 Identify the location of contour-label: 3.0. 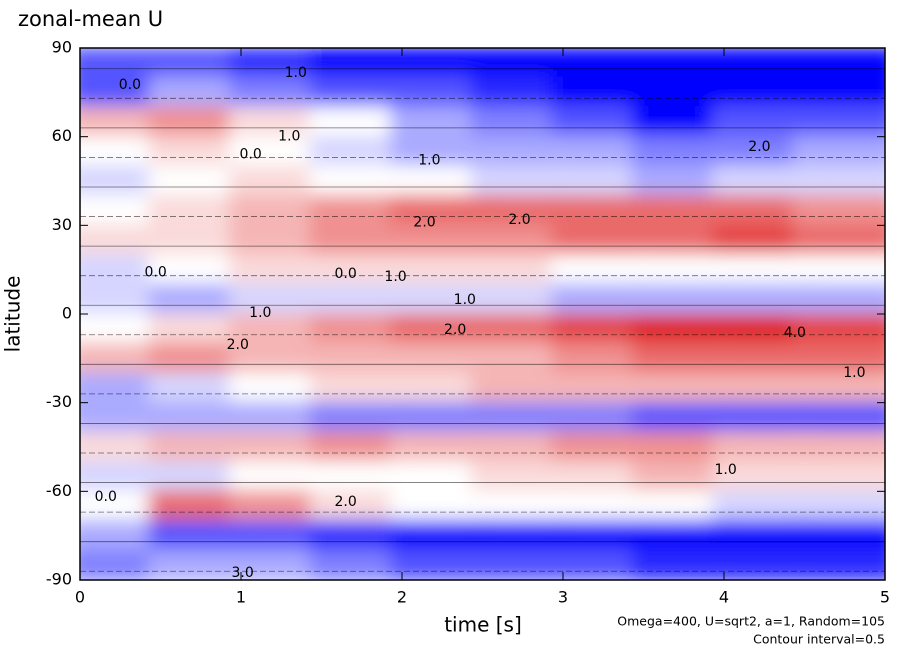
(242, 573).